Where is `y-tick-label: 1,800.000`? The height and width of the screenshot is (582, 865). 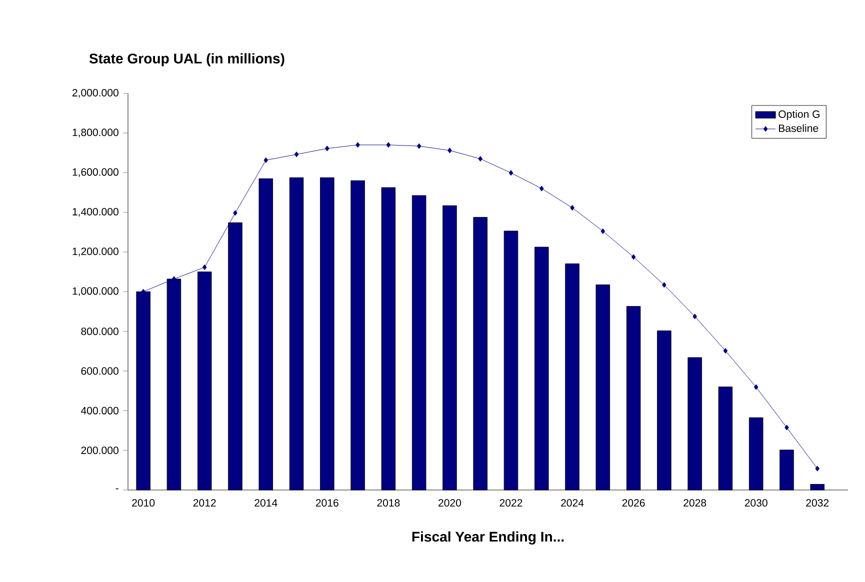 y-tick-label: 1,800.000 is located at coordinates (95, 133).